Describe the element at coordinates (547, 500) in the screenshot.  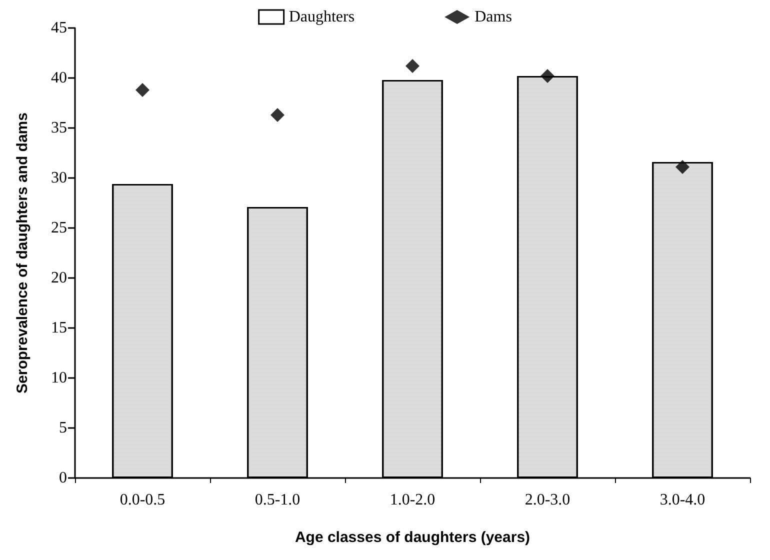
I see `x-tick-label: 2.0-3.0` at that location.